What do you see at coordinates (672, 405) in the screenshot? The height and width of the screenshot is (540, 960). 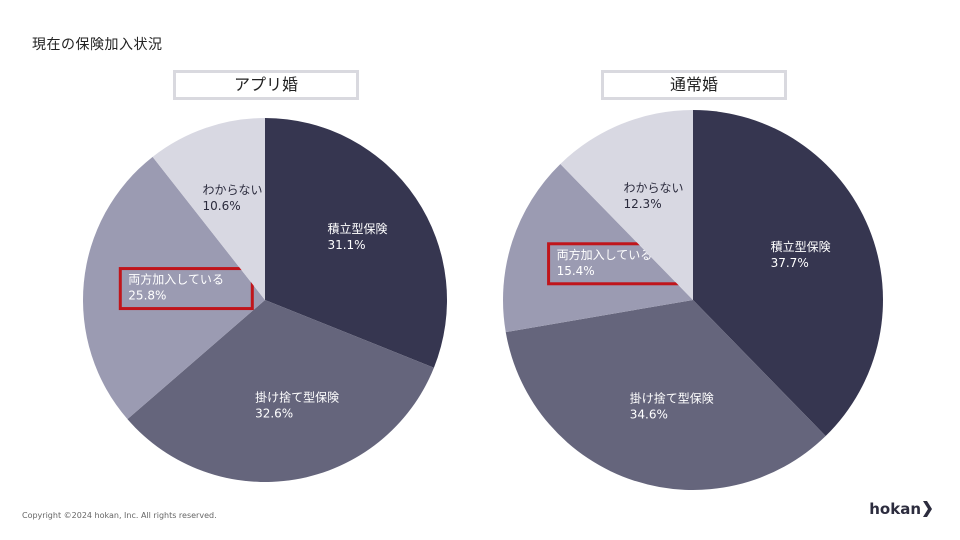 I see `slice-label: 掛け捨て型保険 34.6%` at bounding box center [672, 405].